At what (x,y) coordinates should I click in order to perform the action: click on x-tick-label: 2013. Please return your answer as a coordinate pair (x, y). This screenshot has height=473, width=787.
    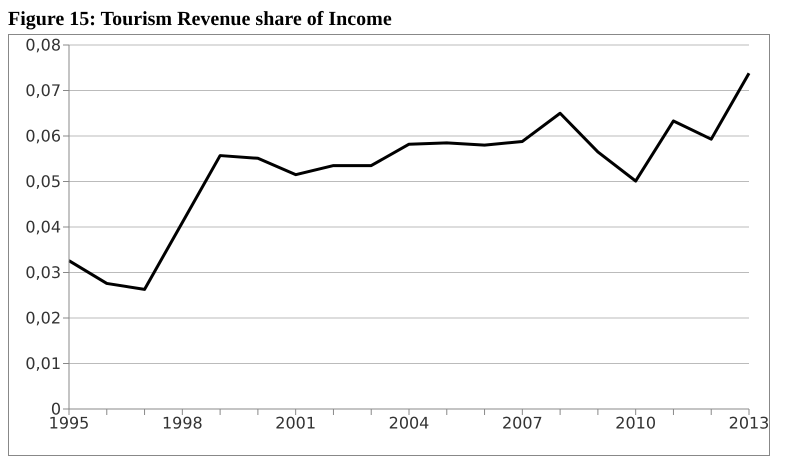
    Looking at the image, I should click on (749, 422).